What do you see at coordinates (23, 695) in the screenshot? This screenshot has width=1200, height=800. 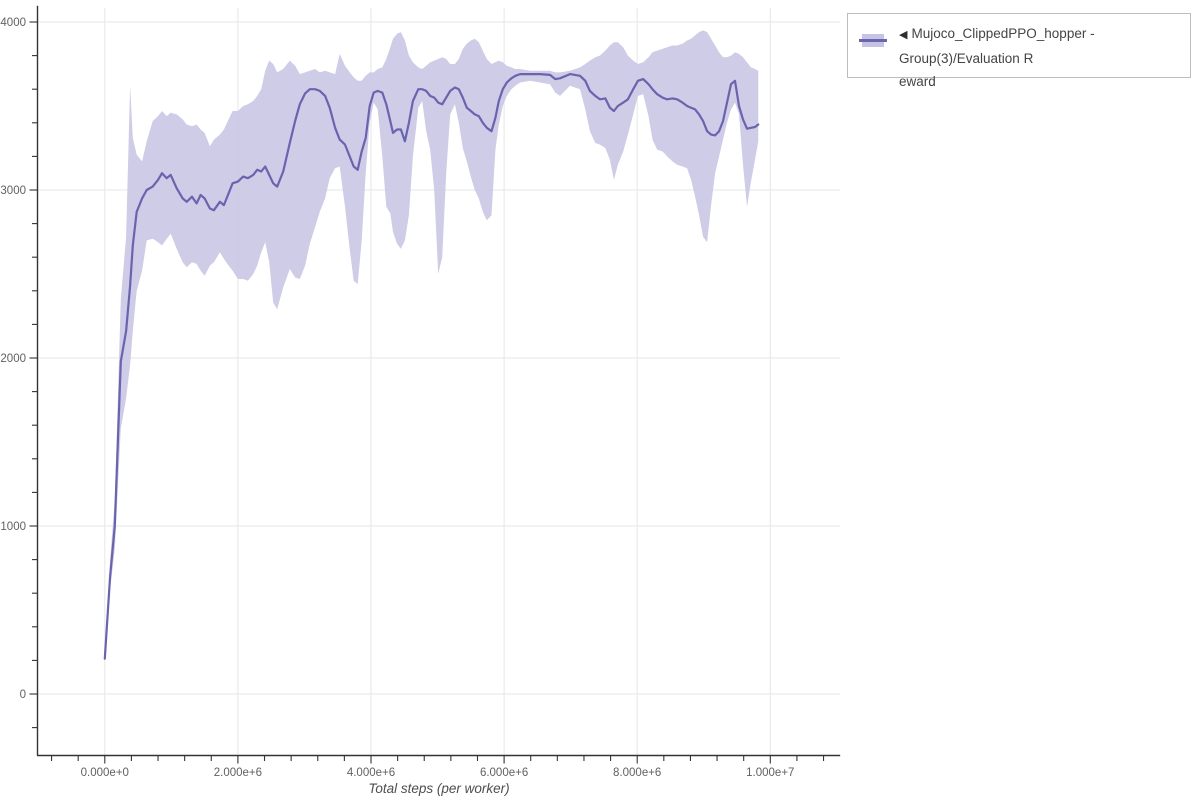 I see `y-tick-label: 0` at bounding box center [23, 695].